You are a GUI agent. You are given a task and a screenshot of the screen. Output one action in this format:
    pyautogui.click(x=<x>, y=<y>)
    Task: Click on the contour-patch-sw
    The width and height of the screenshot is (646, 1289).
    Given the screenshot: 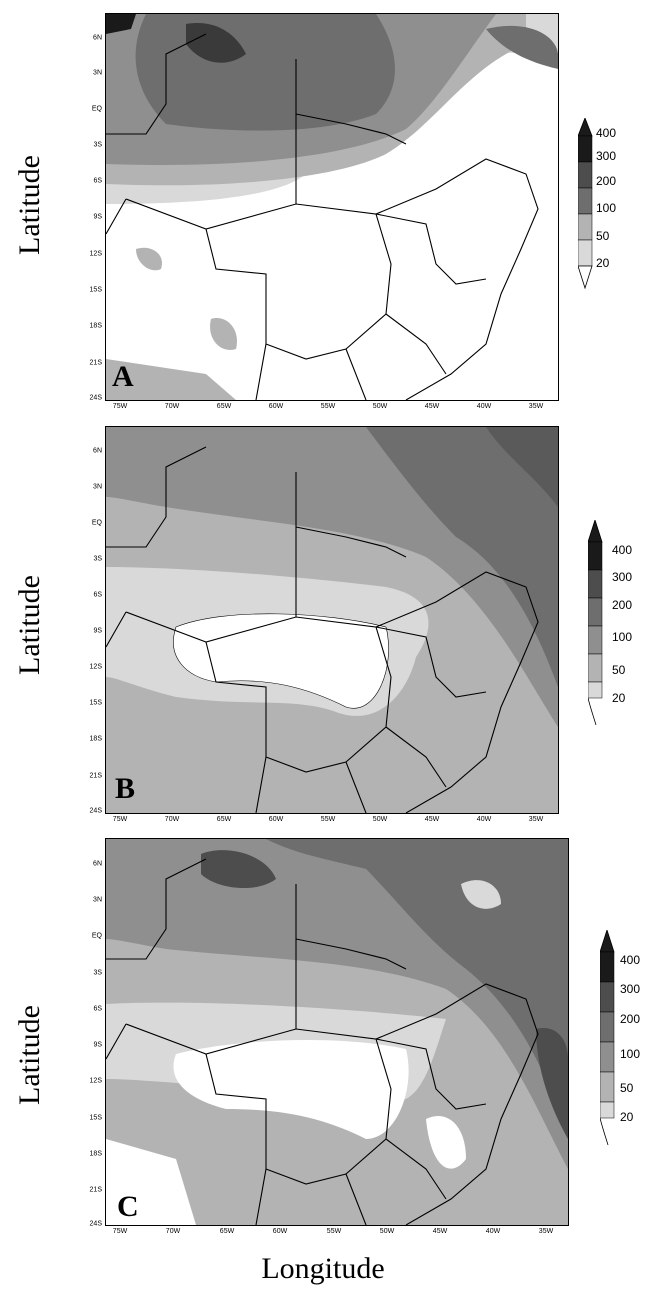 What is the action you would take?
    pyautogui.click(x=146, y=765)
    